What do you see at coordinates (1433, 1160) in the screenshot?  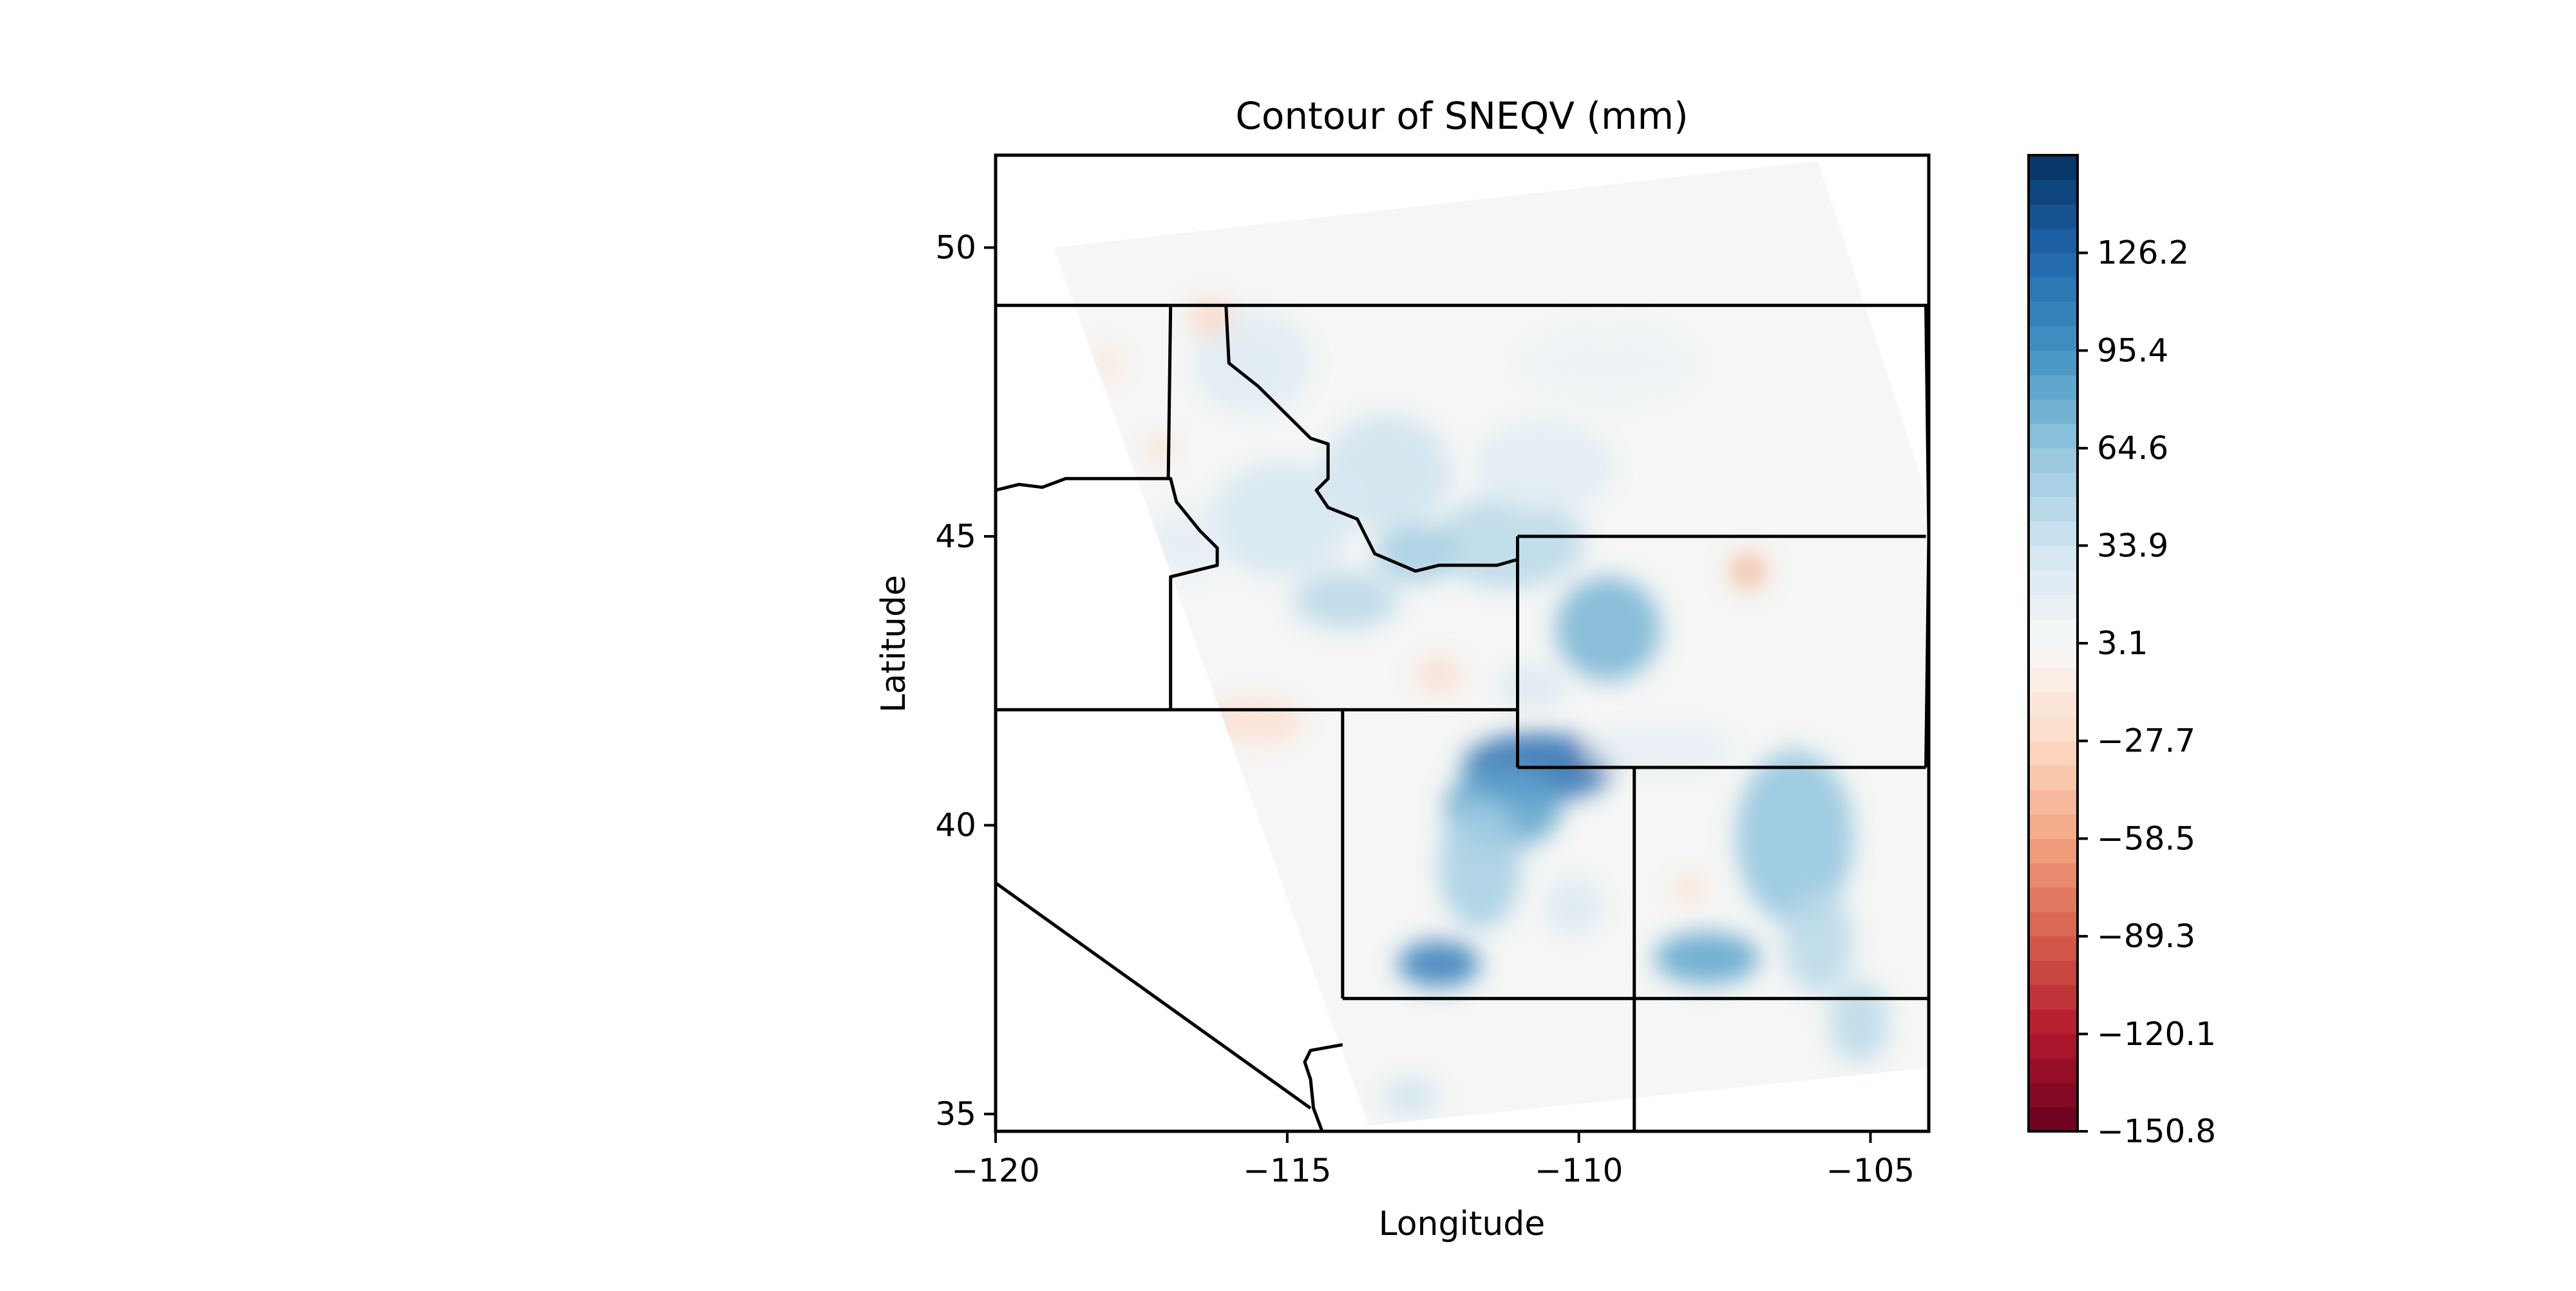 I see `x-axis: −120 −115 −110 −105` at bounding box center [1433, 1160].